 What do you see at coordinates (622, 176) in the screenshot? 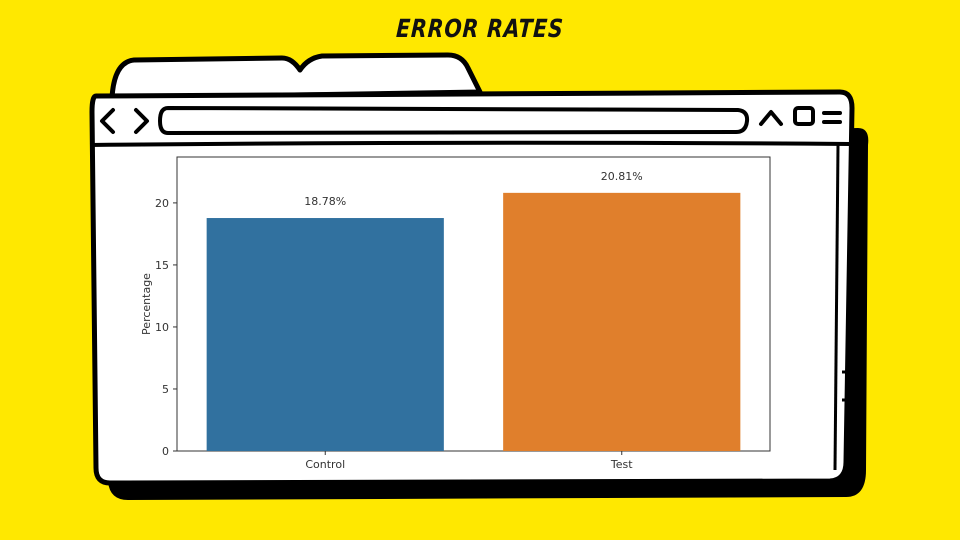
I see `data-label-test: 20.81%` at bounding box center [622, 176].